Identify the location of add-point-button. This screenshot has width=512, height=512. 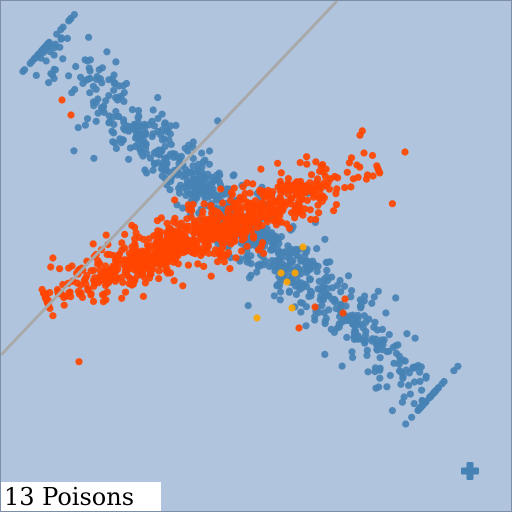
(470, 471).